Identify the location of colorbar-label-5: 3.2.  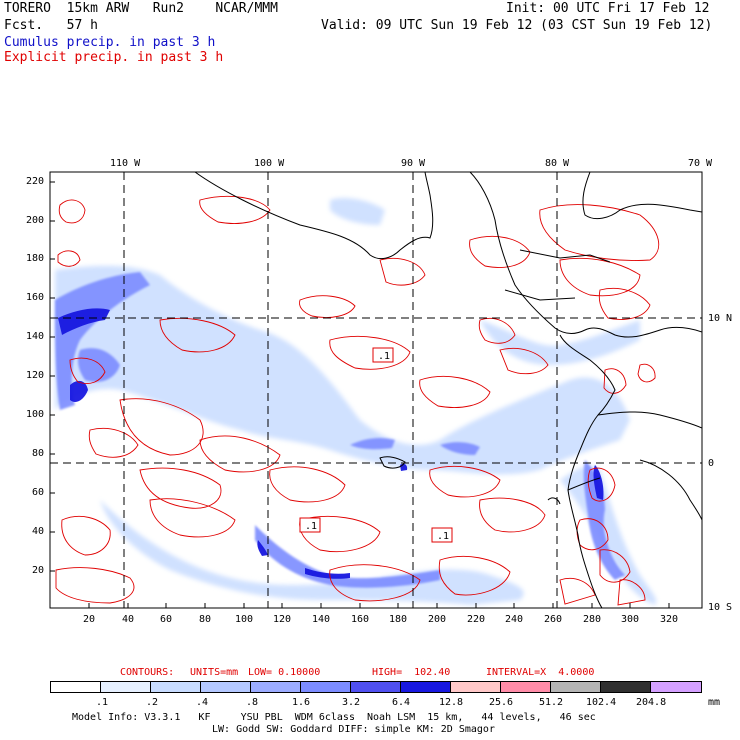
(351, 702).